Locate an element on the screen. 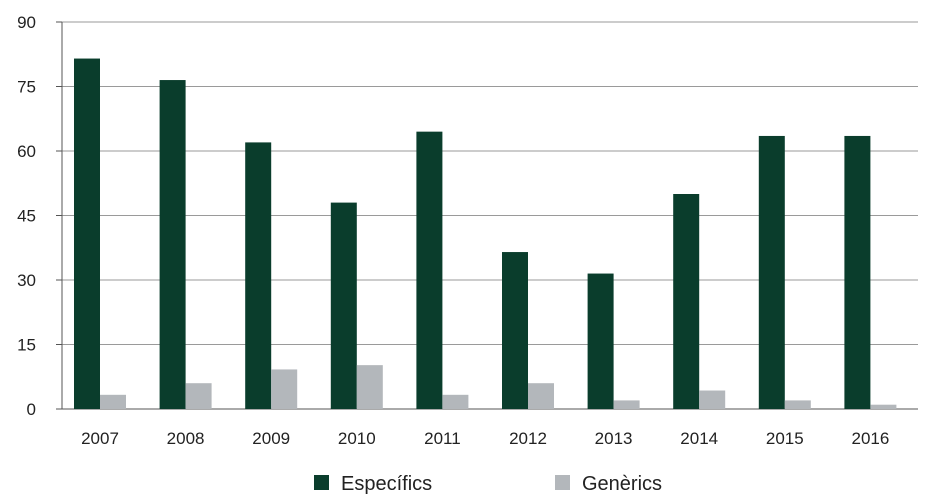 The width and height of the screenshot is (926, 495). bar-generics-2013 is located at coordinates (626, 404).